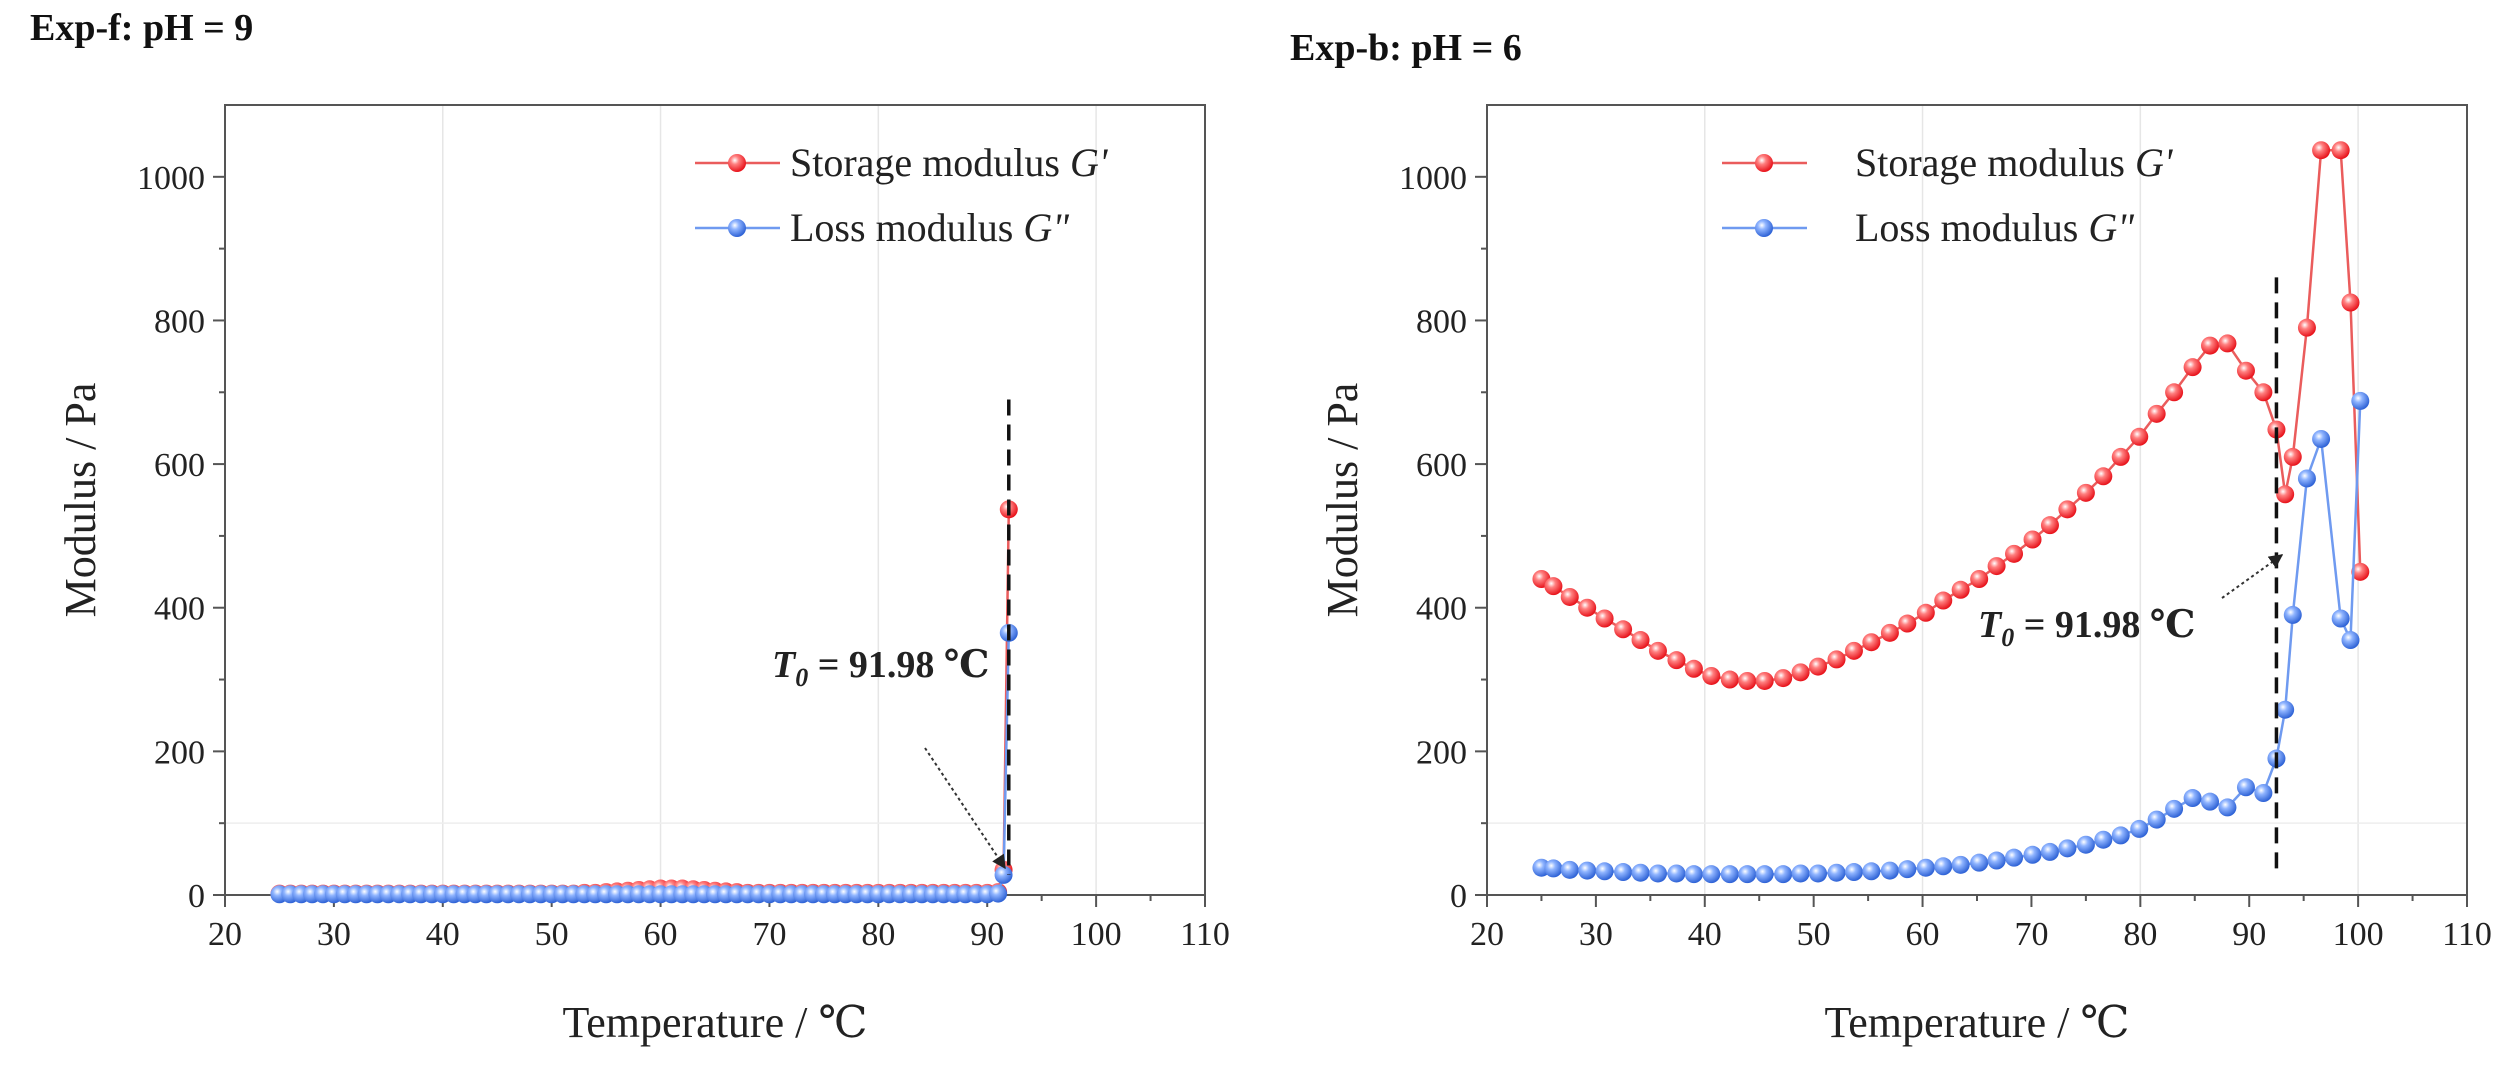 Image resolution: width=2518 pixels, height=1087 pixels. I want to click on left-x-tick-label: 90, so click(987, 934).